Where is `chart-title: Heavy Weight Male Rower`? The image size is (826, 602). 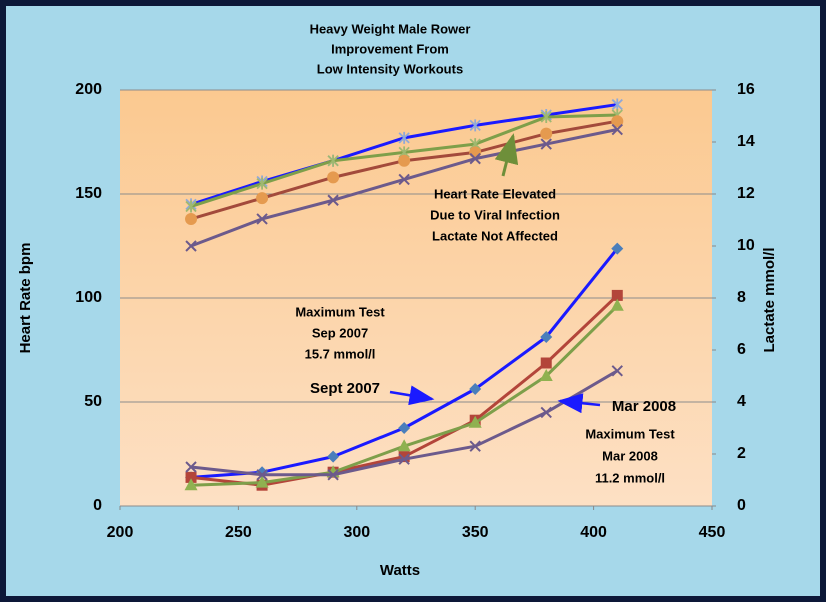 chart-title: Heavy Weight Male Rower is located at coordinates (390, 28).